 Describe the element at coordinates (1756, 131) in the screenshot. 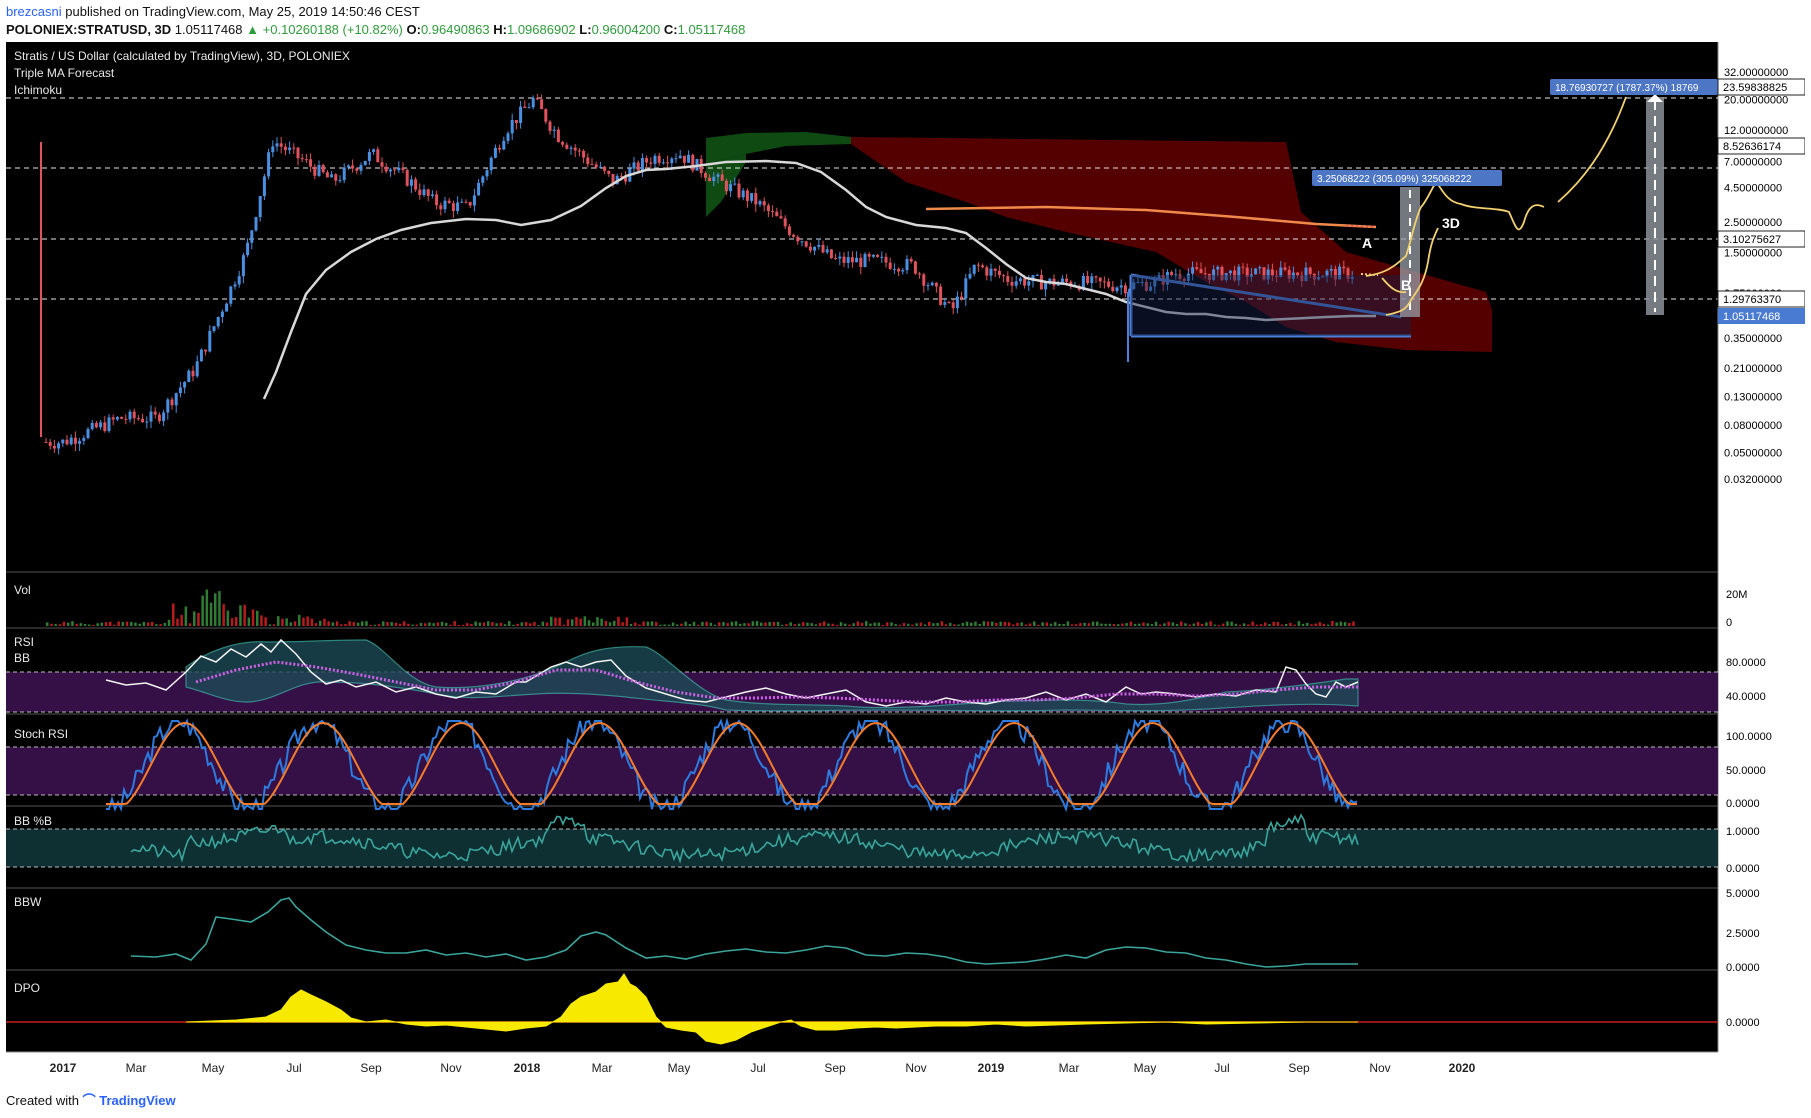

I see `price-tick-label: 12.00000000` at that location.